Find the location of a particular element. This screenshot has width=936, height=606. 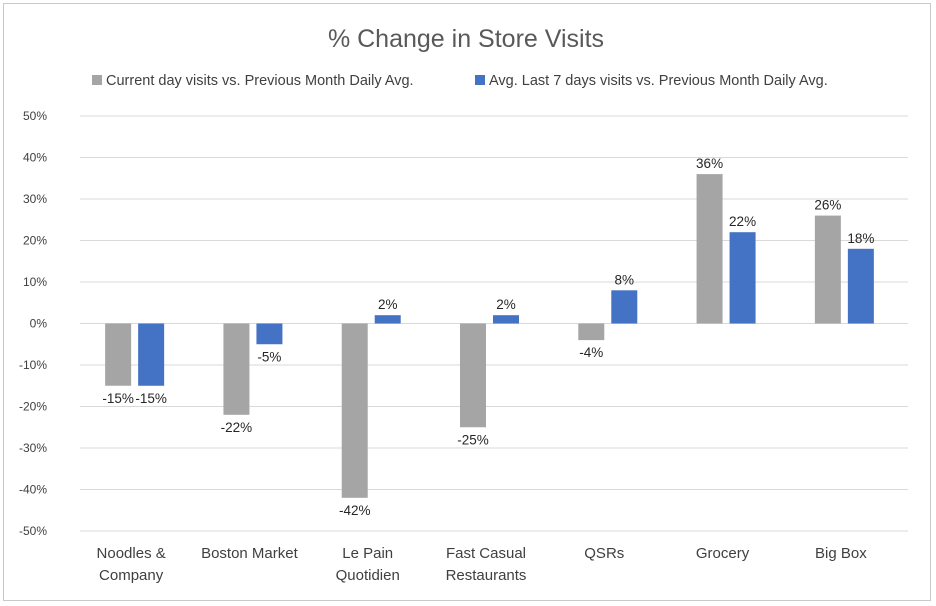

y-tick-label: 10% is located at coordinates (35, 282).